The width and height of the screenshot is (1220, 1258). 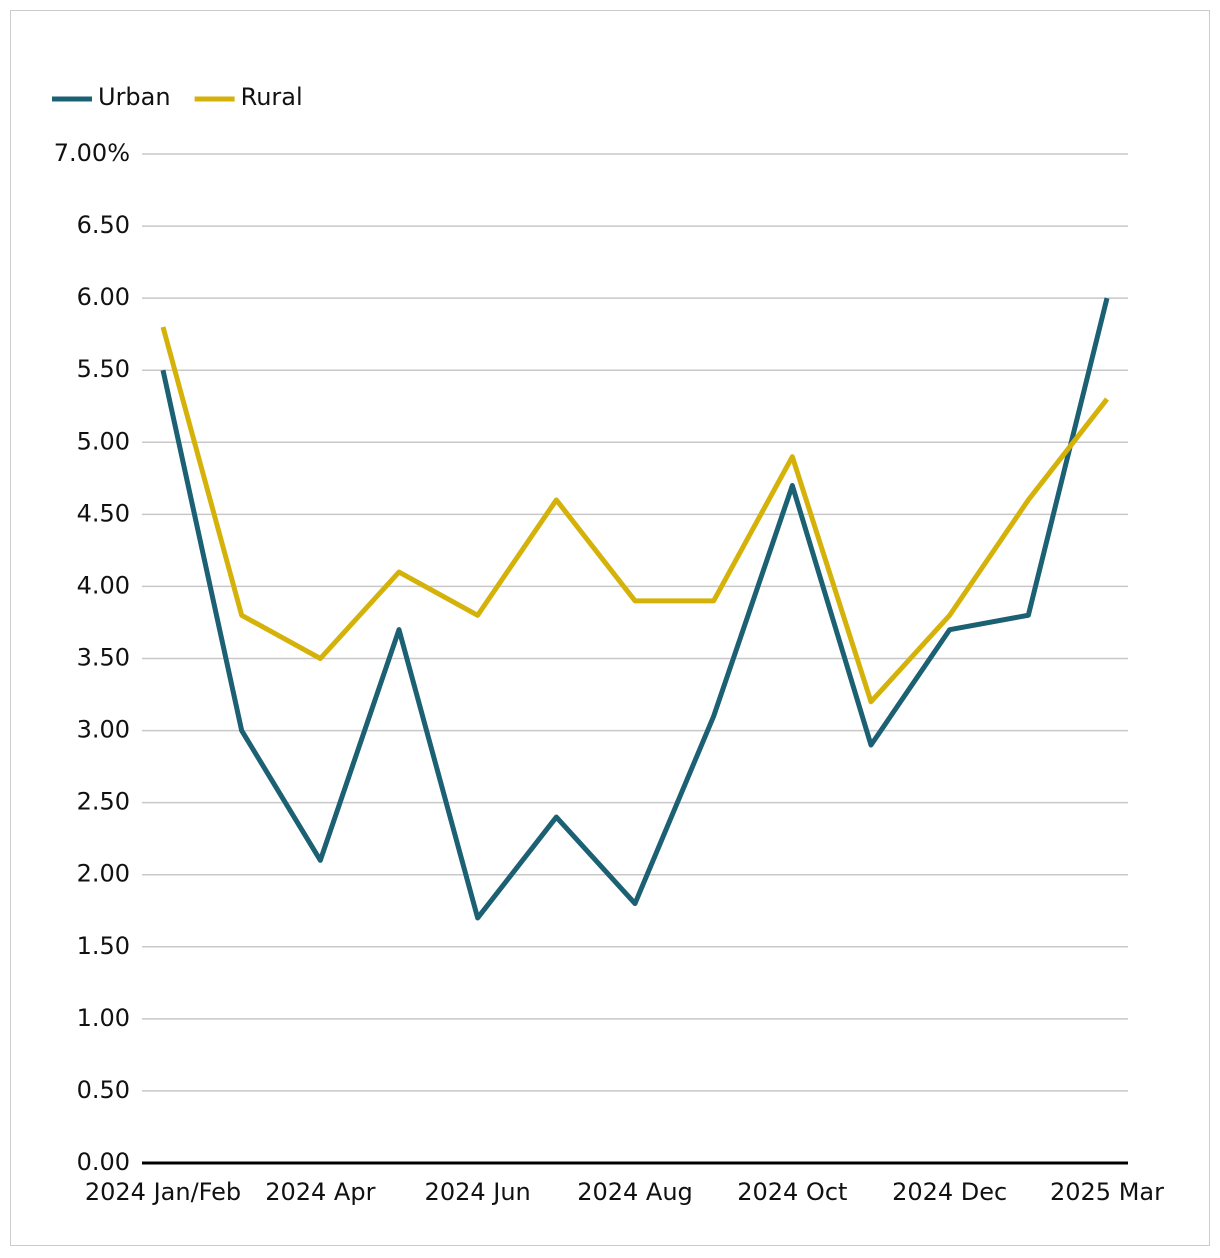 I want to click on x-tick-label: 2024 Jan/Feb, so click(x=163, y=1192).